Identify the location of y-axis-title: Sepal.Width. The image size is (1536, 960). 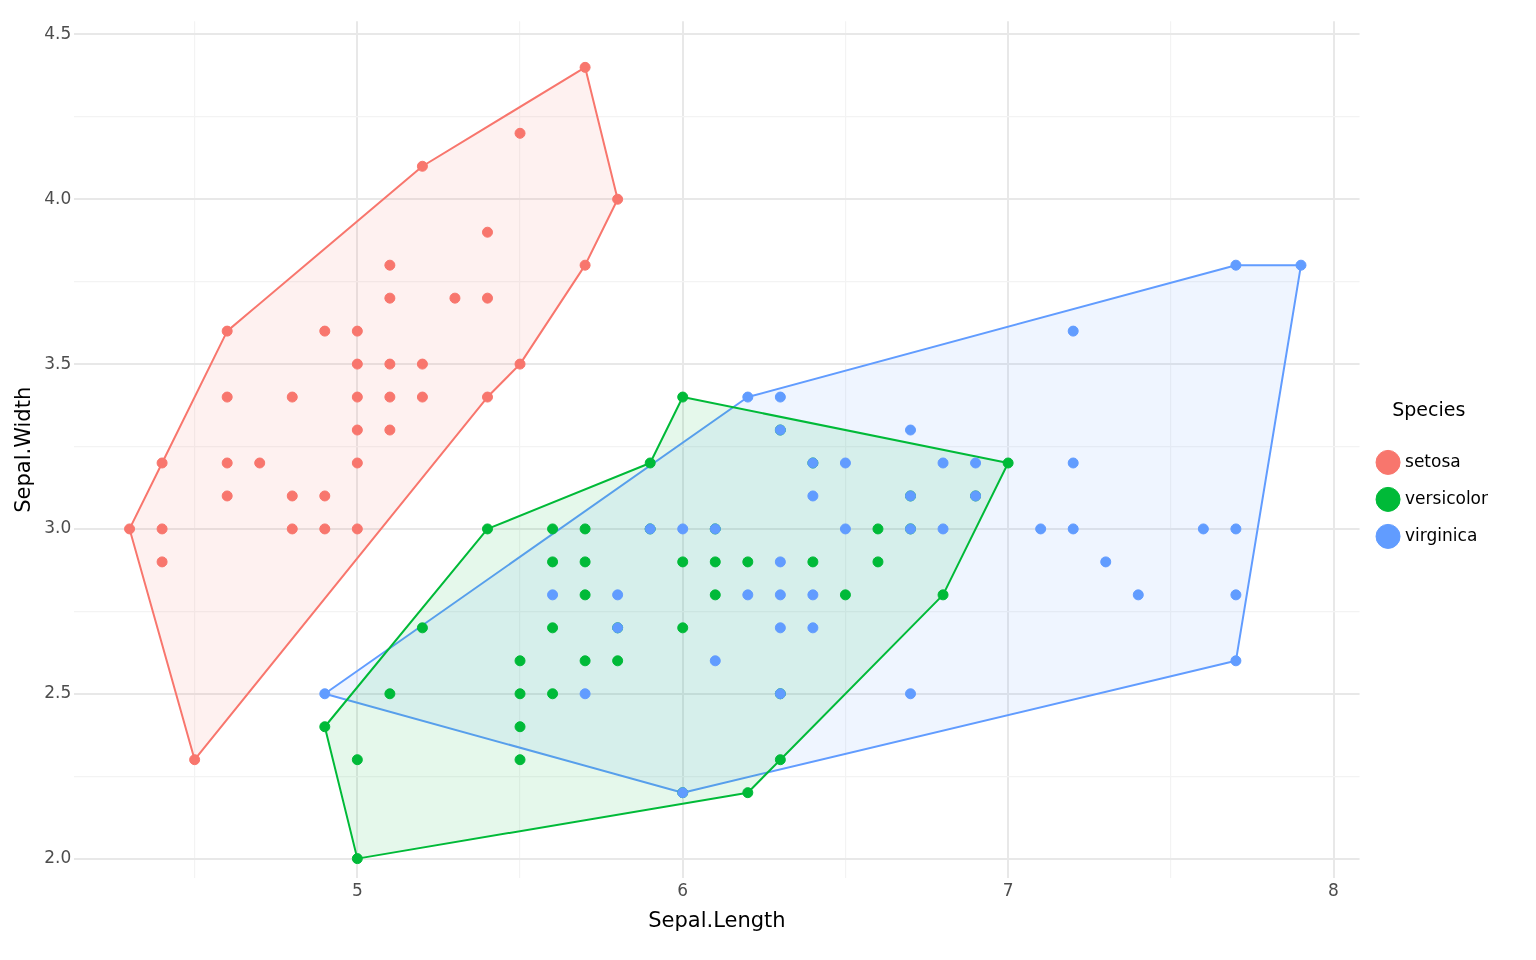
(23, 449).